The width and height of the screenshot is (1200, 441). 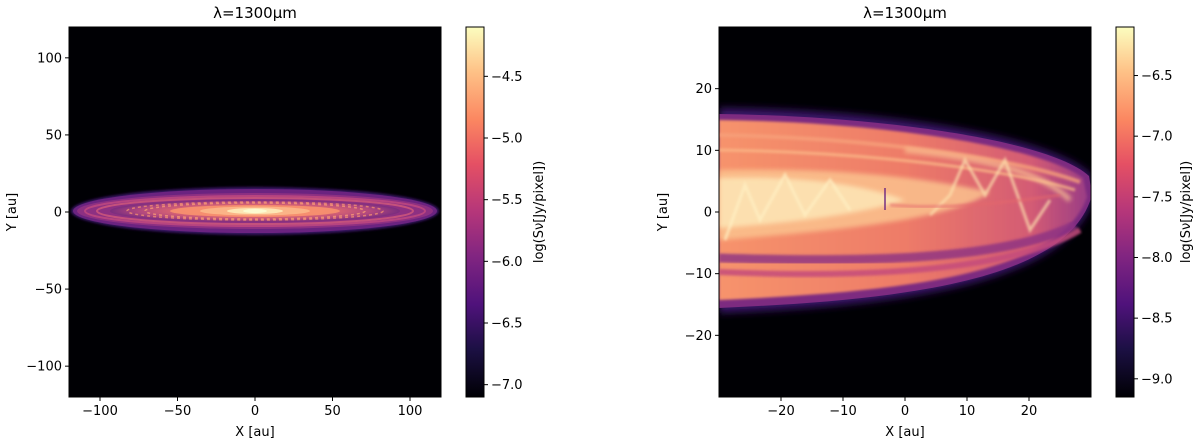 I want to click on x-tick-label: 10, so click(x=967, y=411).